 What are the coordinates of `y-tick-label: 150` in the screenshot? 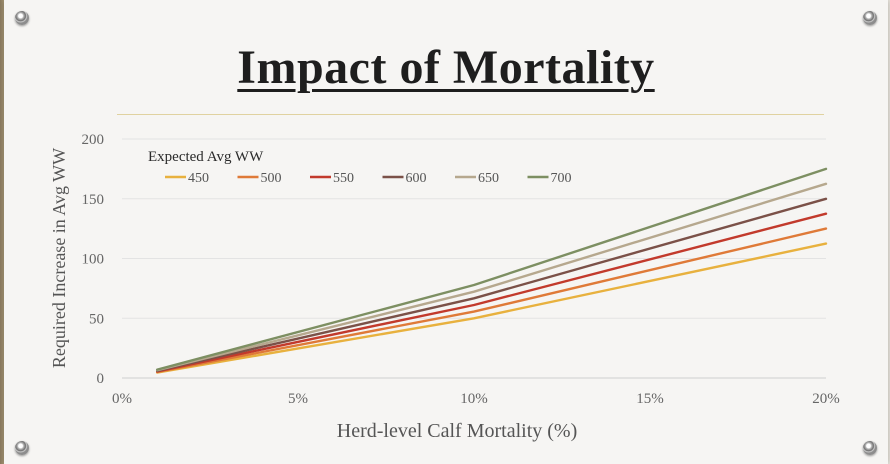 It's located at (93, 200).